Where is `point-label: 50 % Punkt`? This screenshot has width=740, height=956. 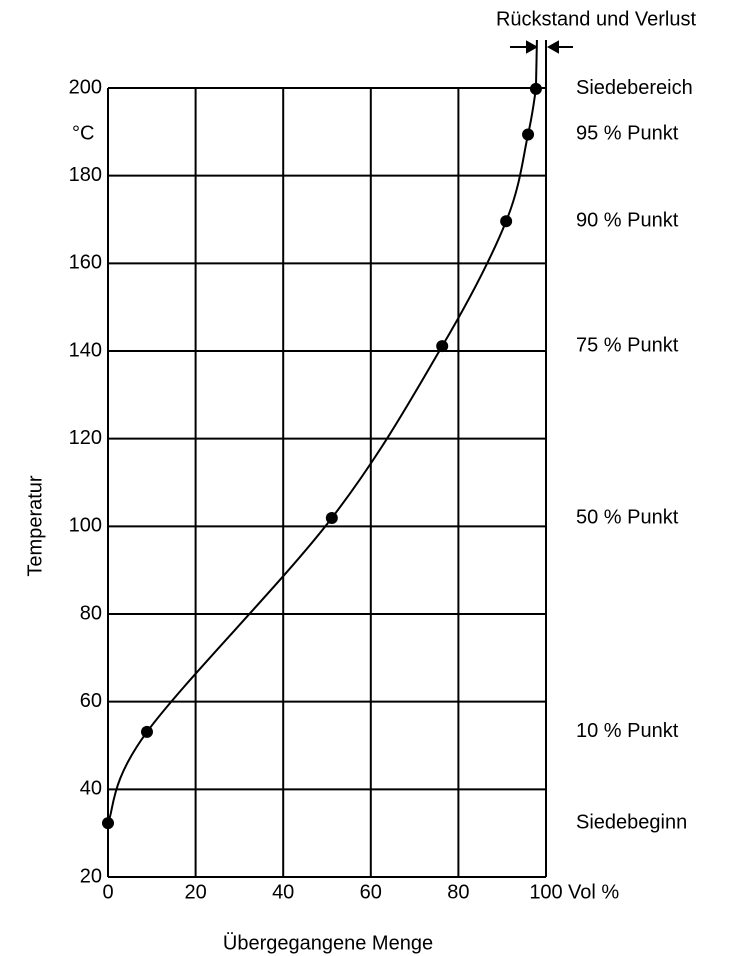
point-label: 50 % Punkt is located at coordinates (627, 517).